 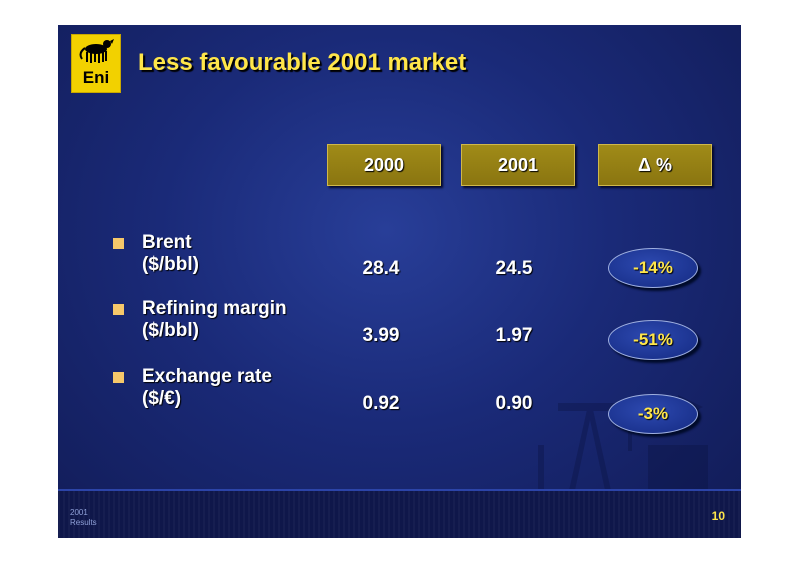 I want to click on row-label-line2: ($/€), so click(x=162, y=398).